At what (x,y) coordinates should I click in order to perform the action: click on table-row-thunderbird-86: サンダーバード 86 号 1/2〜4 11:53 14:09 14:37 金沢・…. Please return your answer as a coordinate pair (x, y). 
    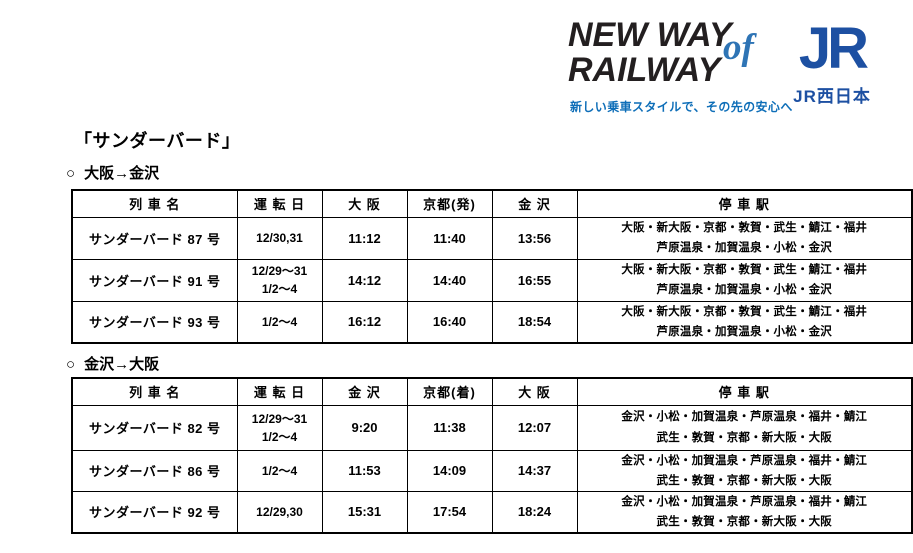
    Looking at the image, I should click on (492, 470).